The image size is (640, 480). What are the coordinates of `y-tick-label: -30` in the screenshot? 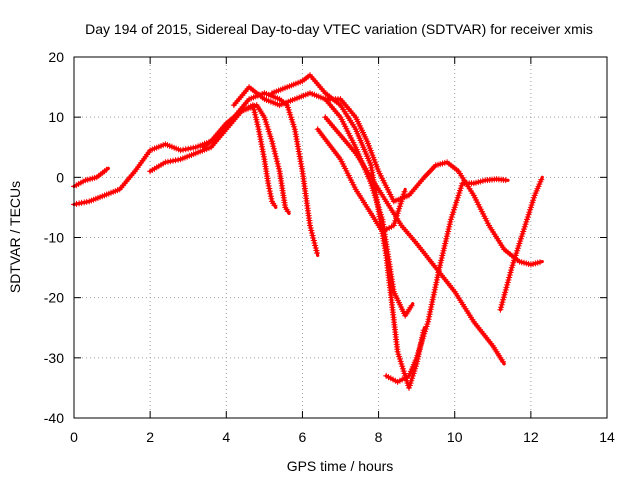 It's located at (54, 358).